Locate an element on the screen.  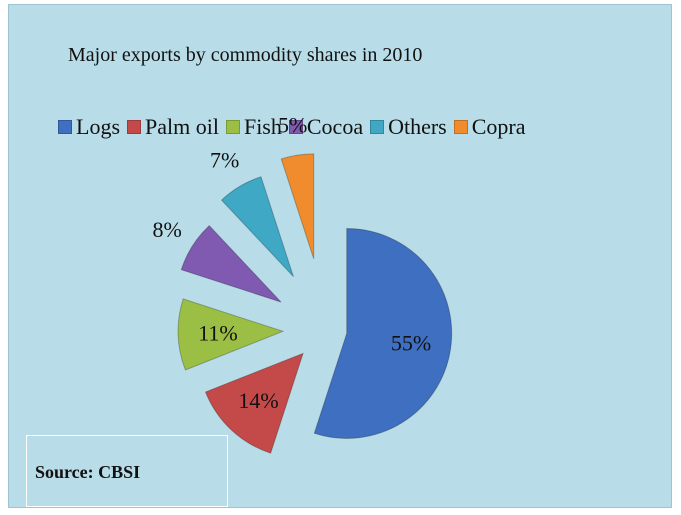
pie-label-fish: 11% is located at coordinates (218, 332).